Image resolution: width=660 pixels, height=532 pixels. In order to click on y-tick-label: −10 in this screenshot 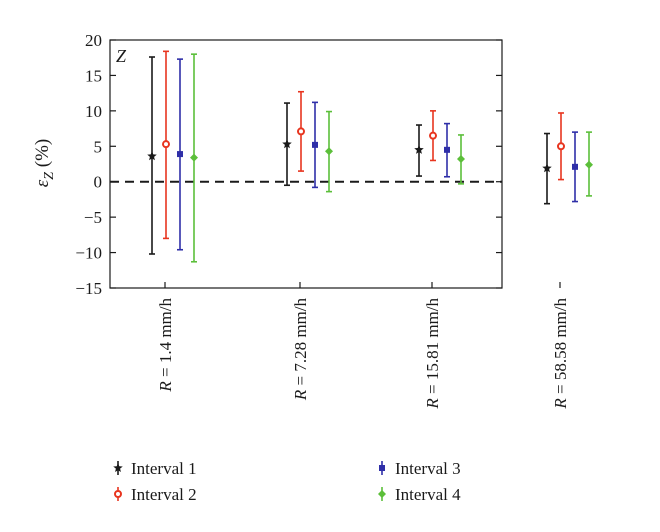, I will do `click(88, 253)`.